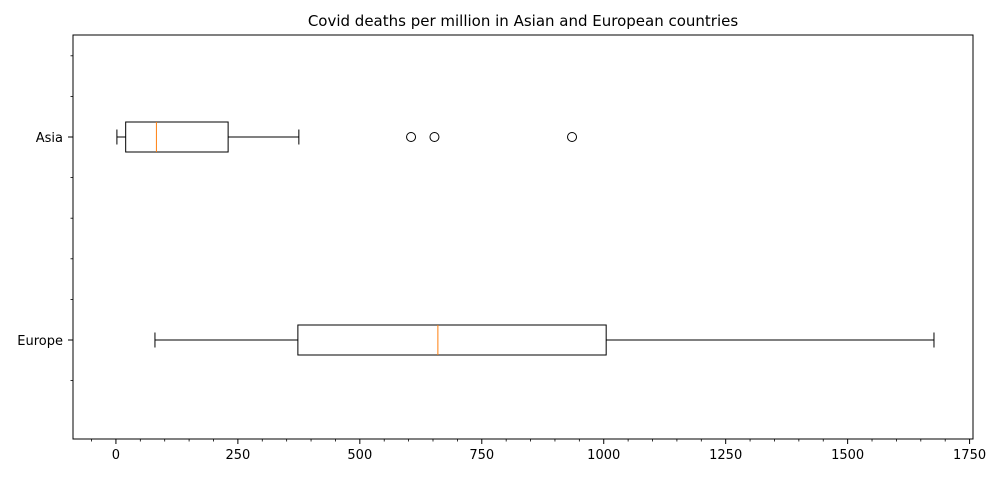 Image resolution: width=1000 pixels, height=480 pixels. Describe the element at coordinates (49, 138) in the screenshot. I see `y-tick-label: Asia` at that location.